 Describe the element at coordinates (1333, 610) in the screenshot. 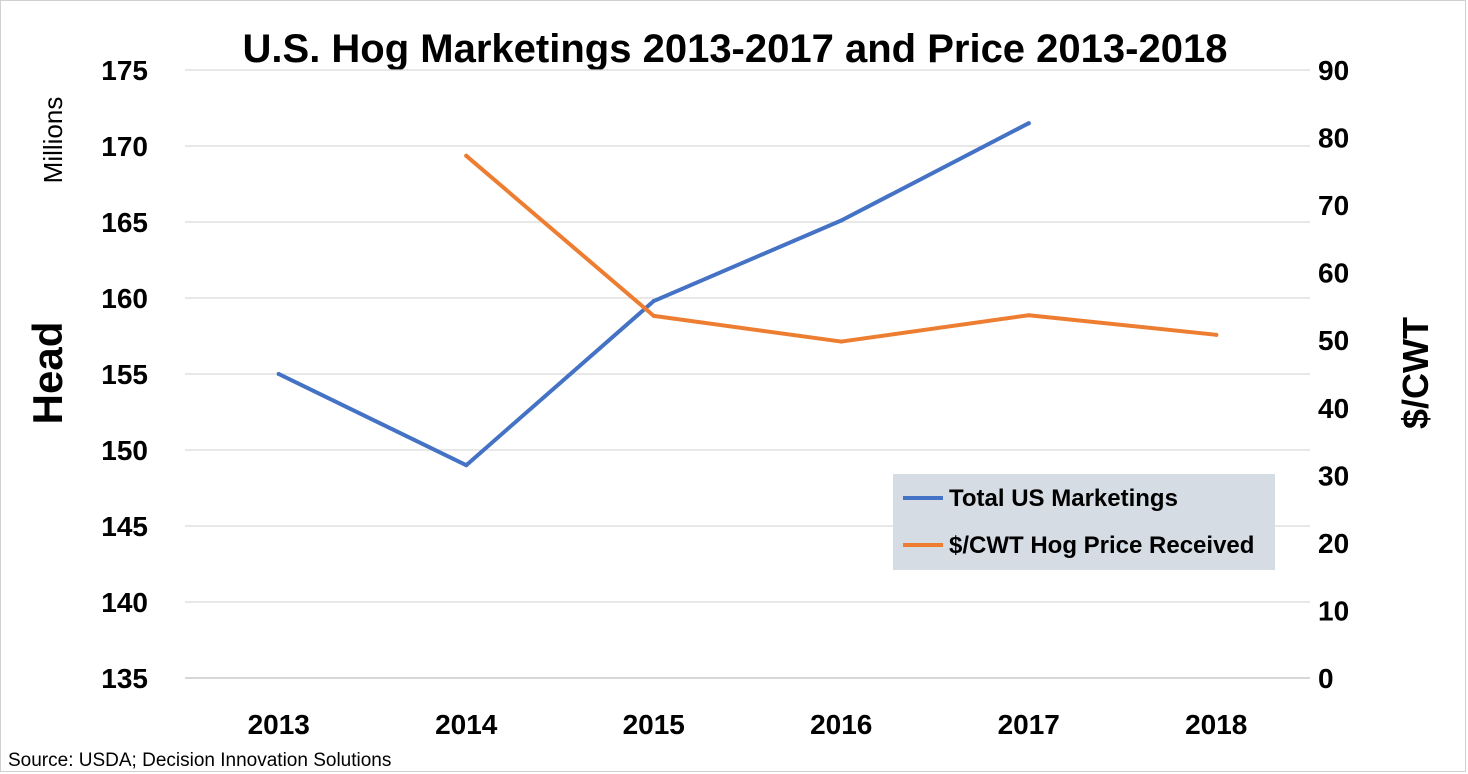

I see `right-tick-label: 10` at that location.